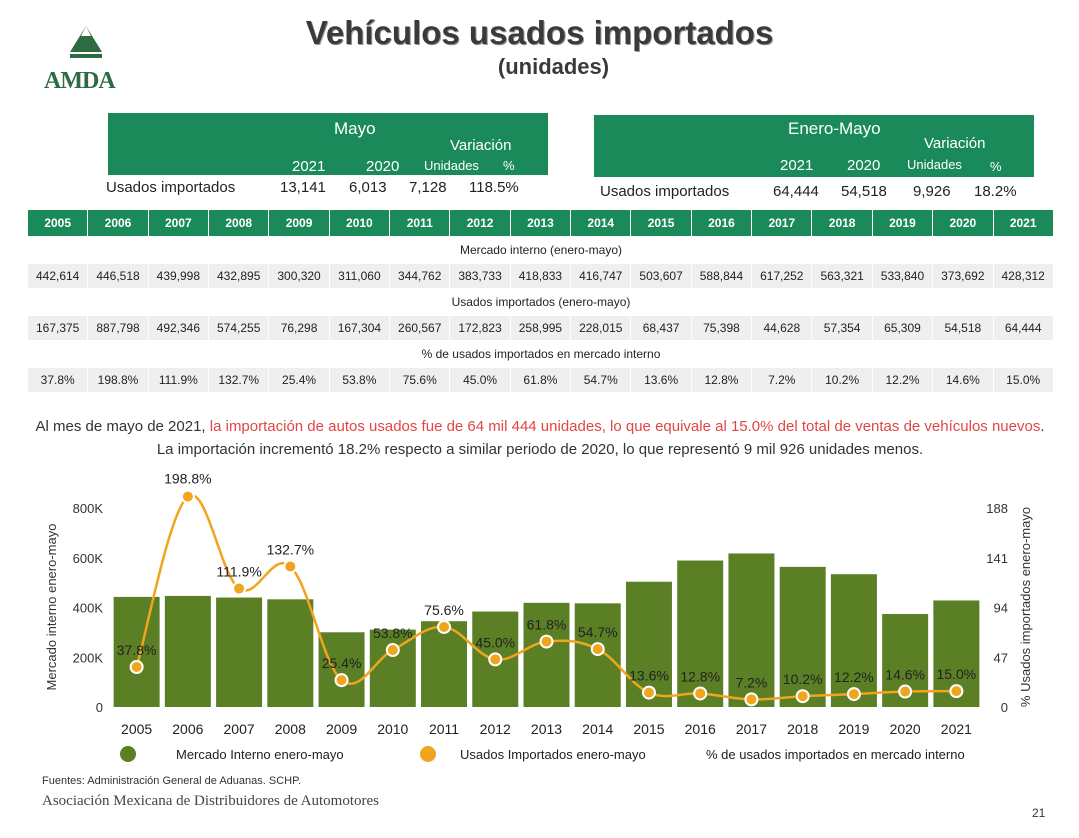 This screenshot has width=1079, height=838. What do you see at coordinates (802, 729) in the screenshot?
I see `x-tick-2018: 2018` at bounding box center [802, 729].